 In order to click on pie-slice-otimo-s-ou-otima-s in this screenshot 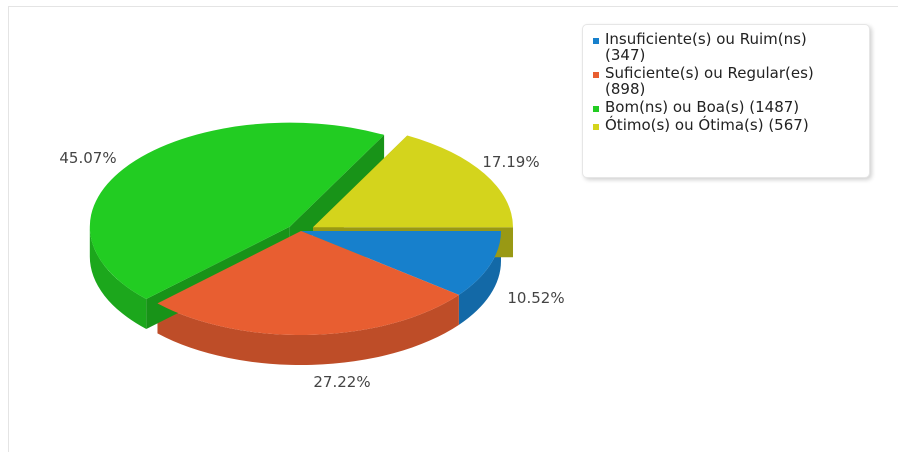, I will do `click(413, 181)`.